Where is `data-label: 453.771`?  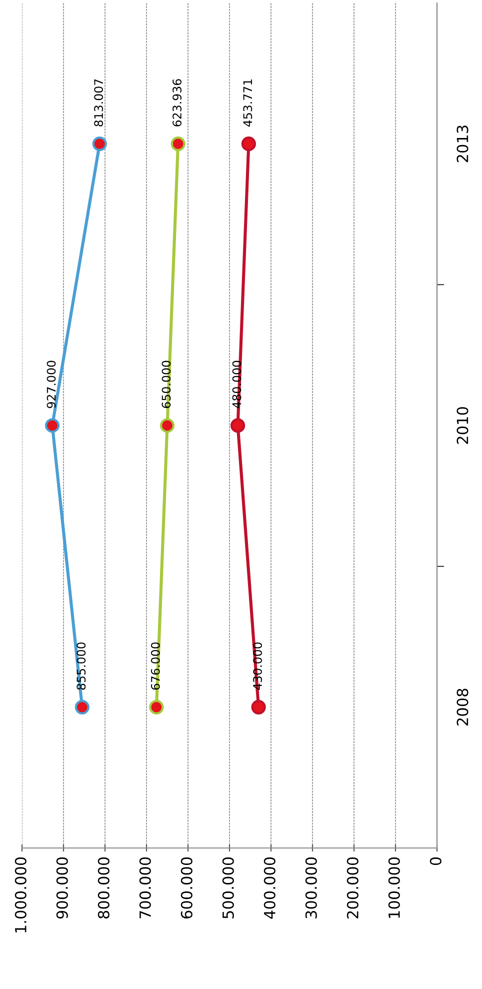 data-label: 453.771 is located at coordinates (247, 103).